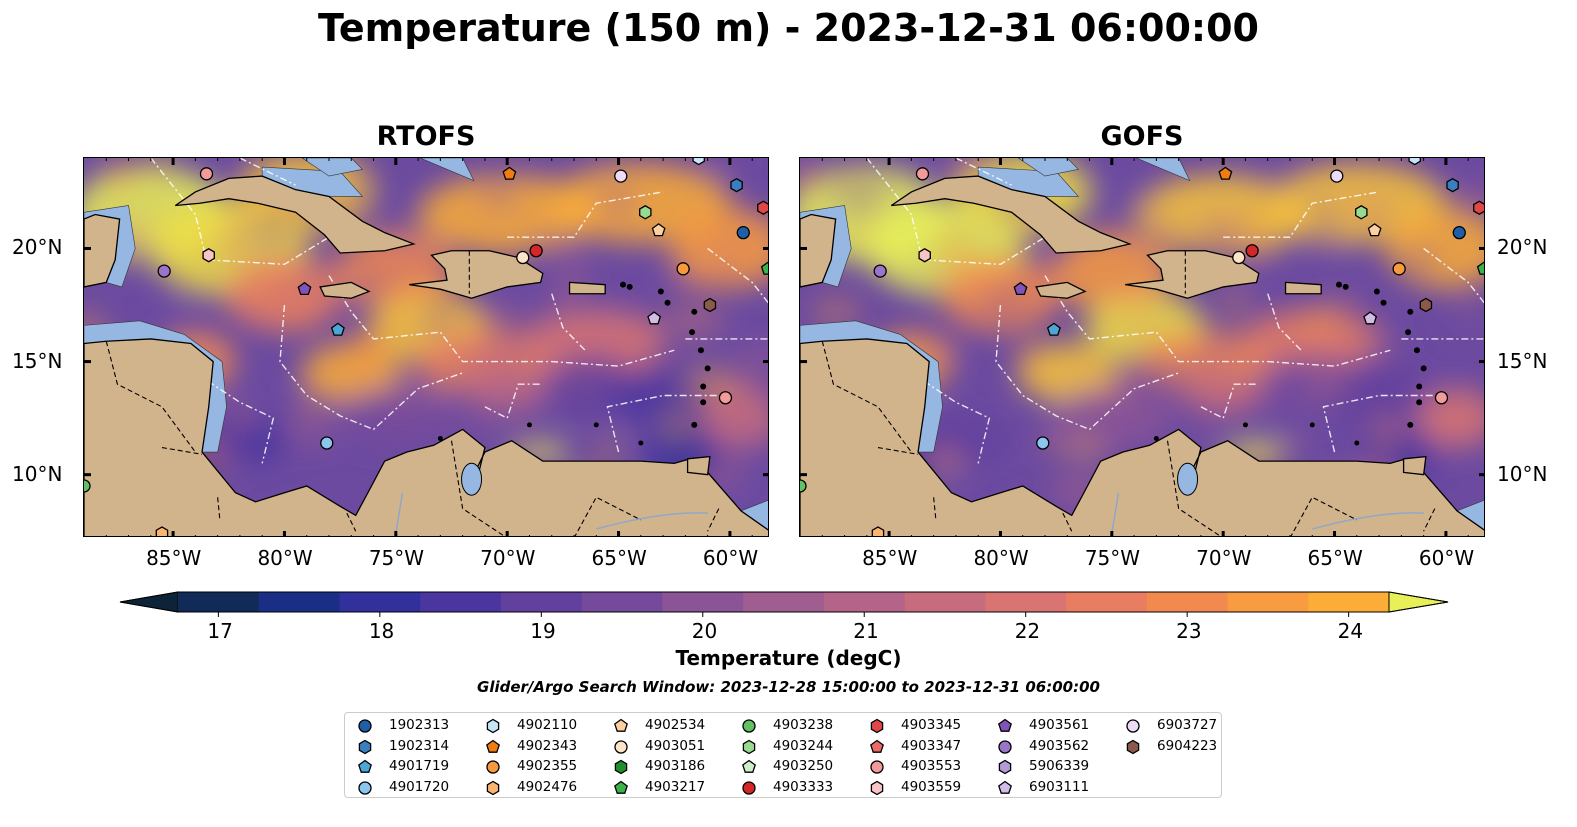 The width and height of the screenshot is (1577, 827). Describe the element at coordinates (295, 214) in the screenshot. I see `land-cuba` at that location.